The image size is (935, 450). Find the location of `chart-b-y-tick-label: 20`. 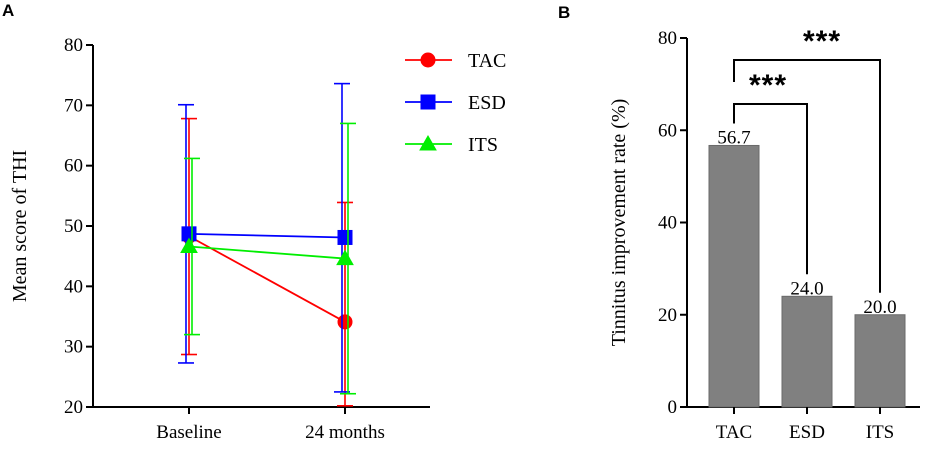

chart-b-y-tick-label: 20 is located at coordinates (667, 315).